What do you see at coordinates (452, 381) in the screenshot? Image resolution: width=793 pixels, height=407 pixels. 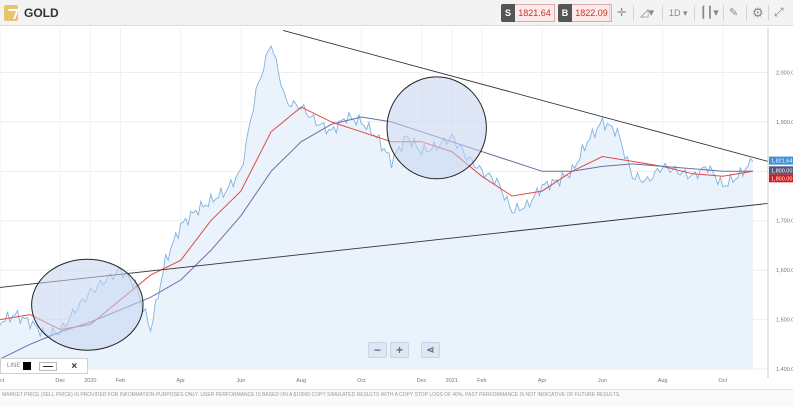 I see `x-tick-label: 2021` at bounding box center [452, 381].